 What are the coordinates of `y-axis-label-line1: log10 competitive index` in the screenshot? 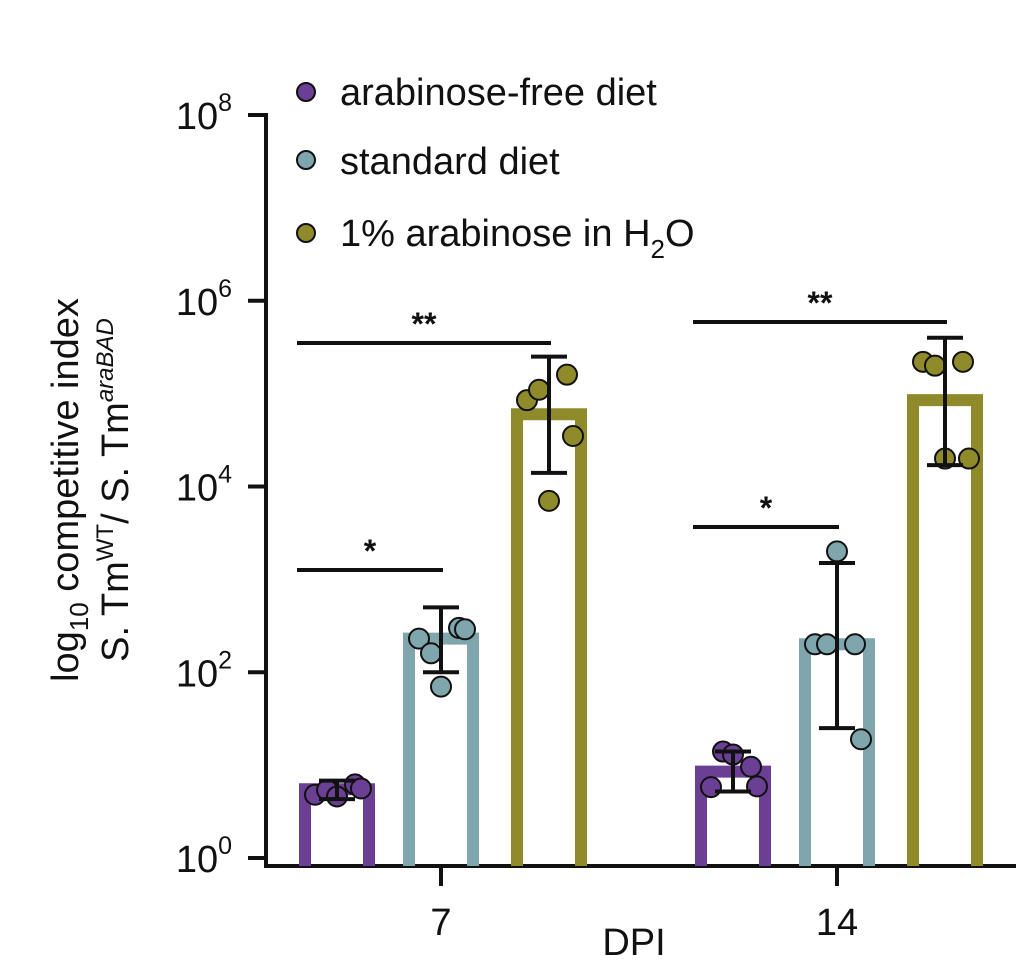 It's located at (69, 490).